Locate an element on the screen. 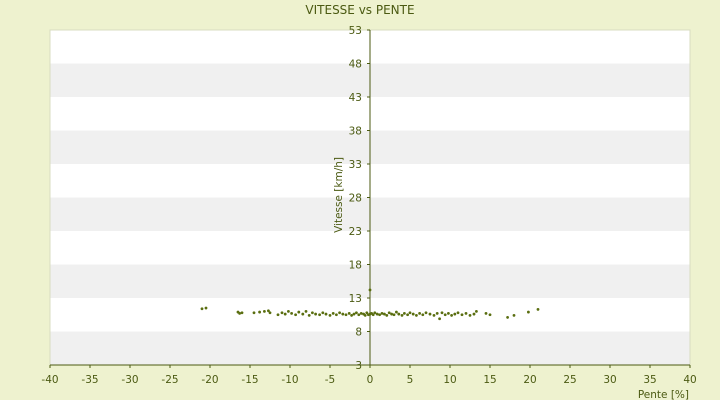 Image resolution: width=720 pixels, height=400 pixels. y-tick-label: 33 is located at coordinates (355, 165).